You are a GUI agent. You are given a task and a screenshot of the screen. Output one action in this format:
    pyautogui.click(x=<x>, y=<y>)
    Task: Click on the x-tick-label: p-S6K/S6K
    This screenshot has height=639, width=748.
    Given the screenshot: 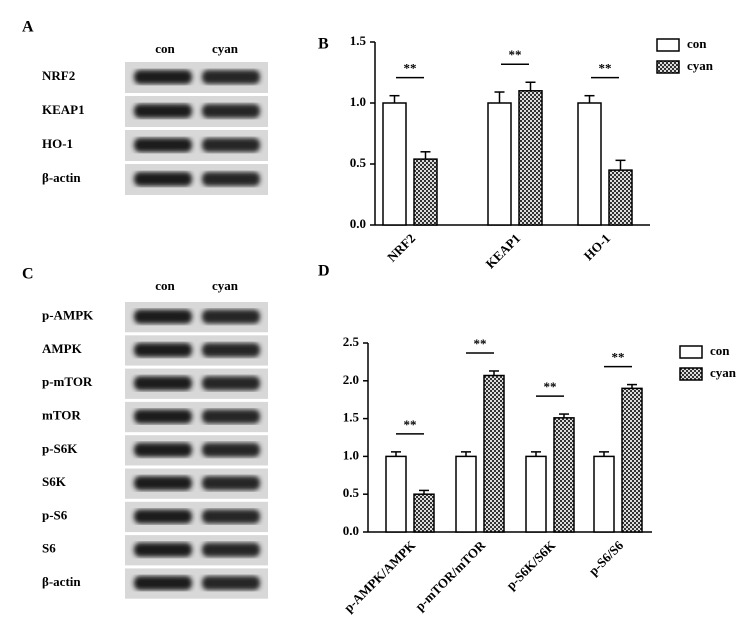 What is the action you would take?
    pyautogui.click(x=531, y=565)
    